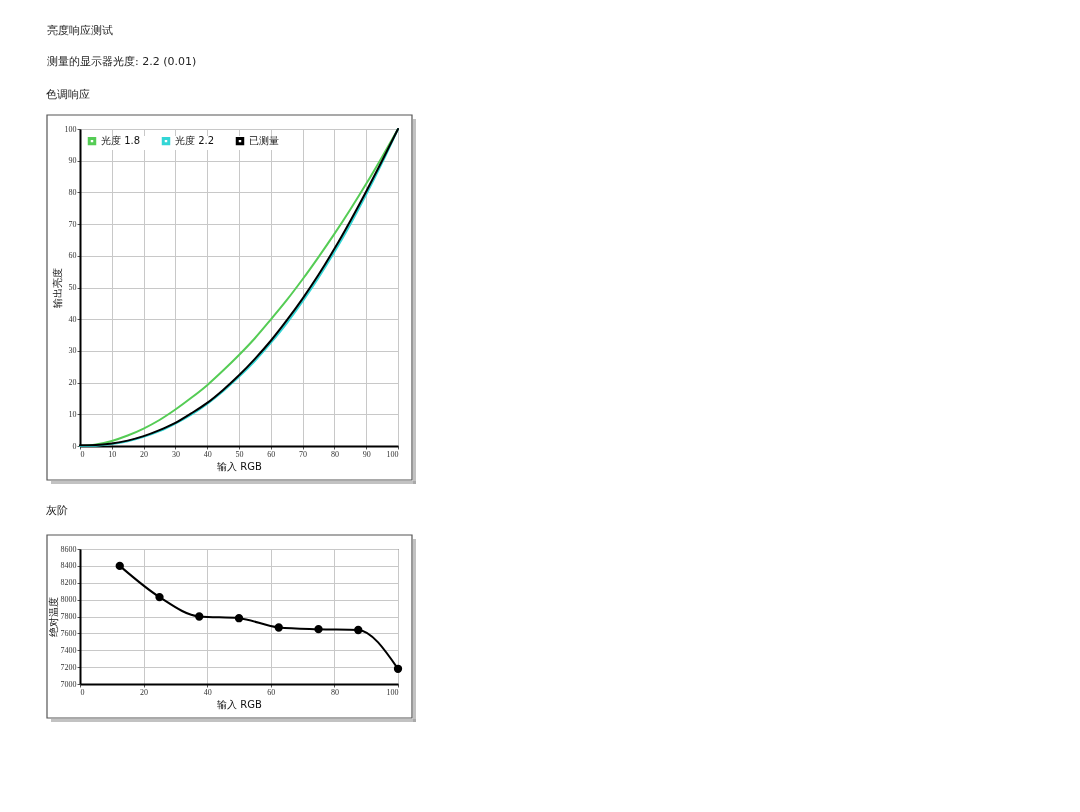  Describe the element at coordinates (68, 616) in the screenshot. I see `y-tick-label: 7800` at that location.